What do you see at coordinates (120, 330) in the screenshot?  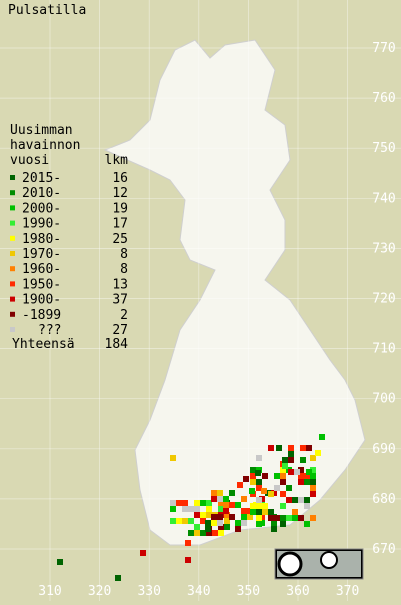 I see `legend-count: 27` at bounding box center [120, 330].